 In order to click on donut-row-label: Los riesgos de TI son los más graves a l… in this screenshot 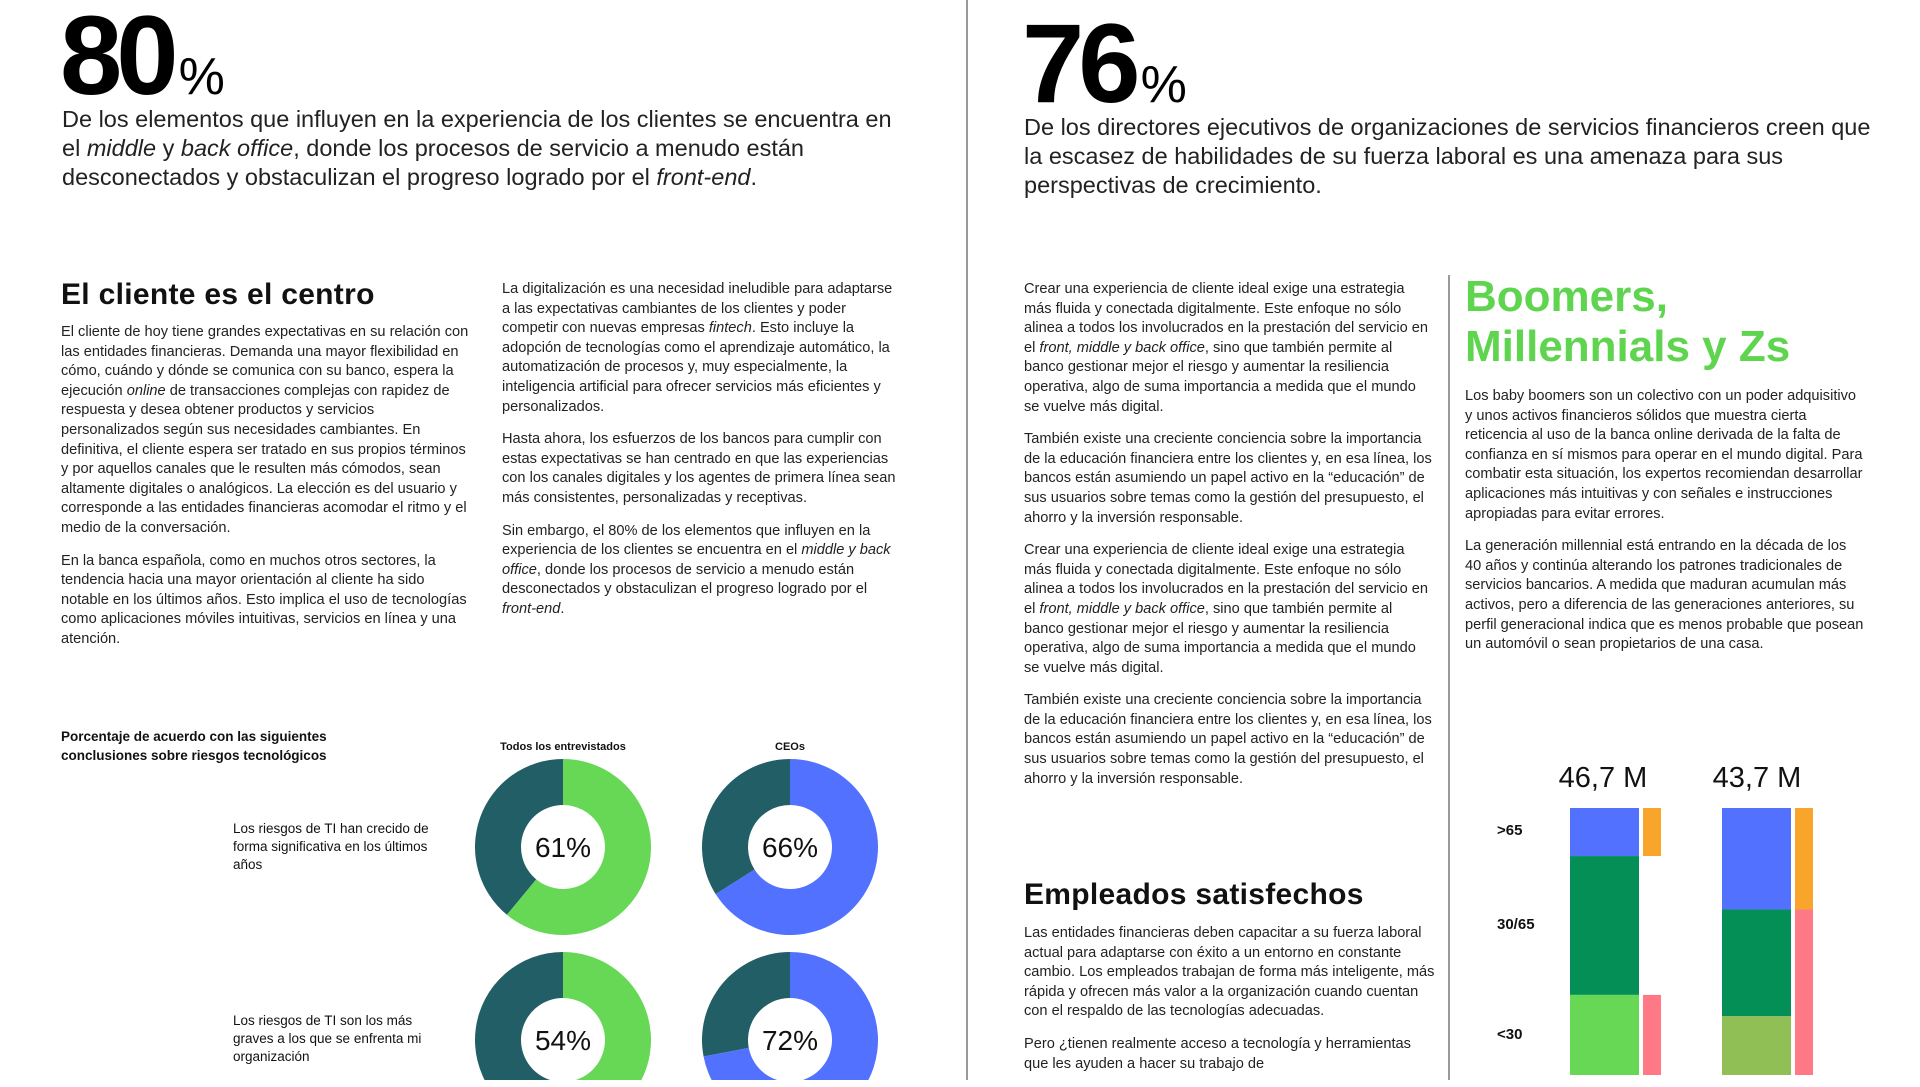, I will do `click(327, 1038)`.